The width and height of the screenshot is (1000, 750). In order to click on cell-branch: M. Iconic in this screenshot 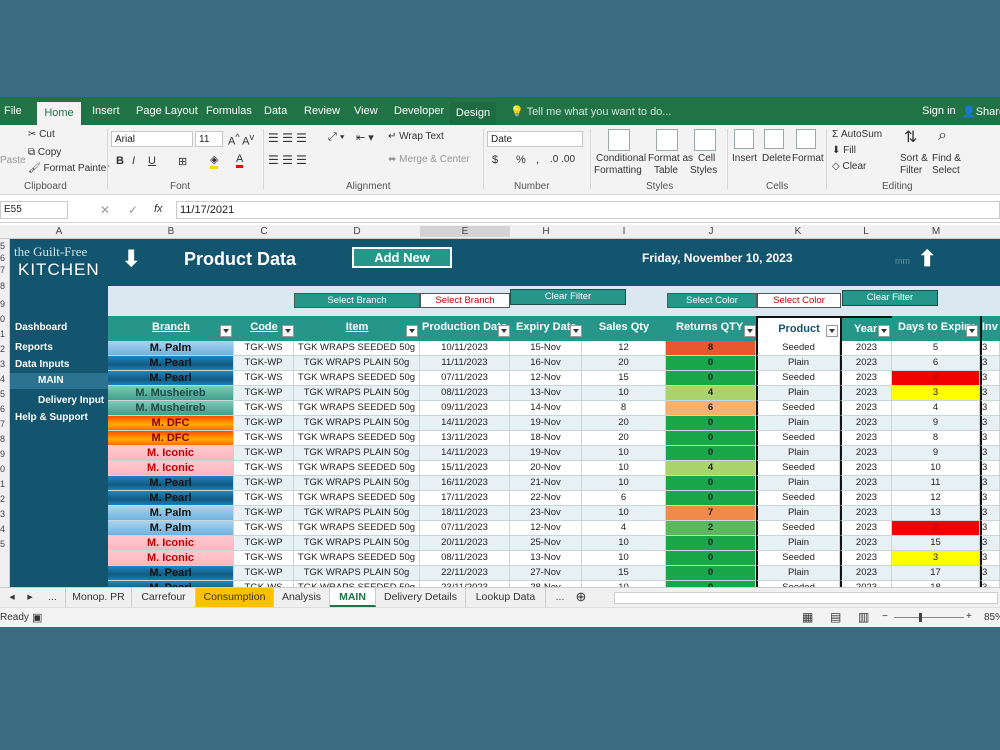, I will do `click(171, 468)`.